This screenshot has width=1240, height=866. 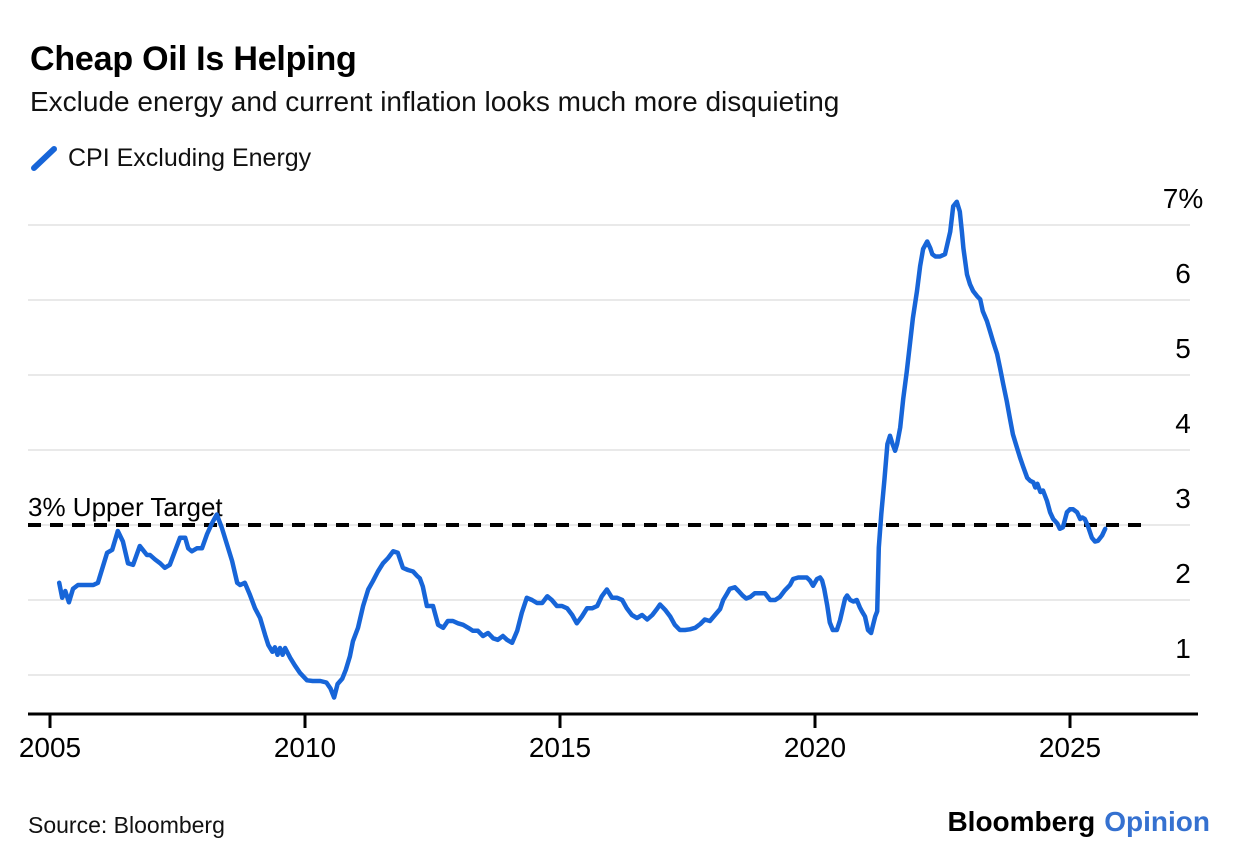 I want to click on y-tick-label-6: 6, so click(x=1183, y=273).